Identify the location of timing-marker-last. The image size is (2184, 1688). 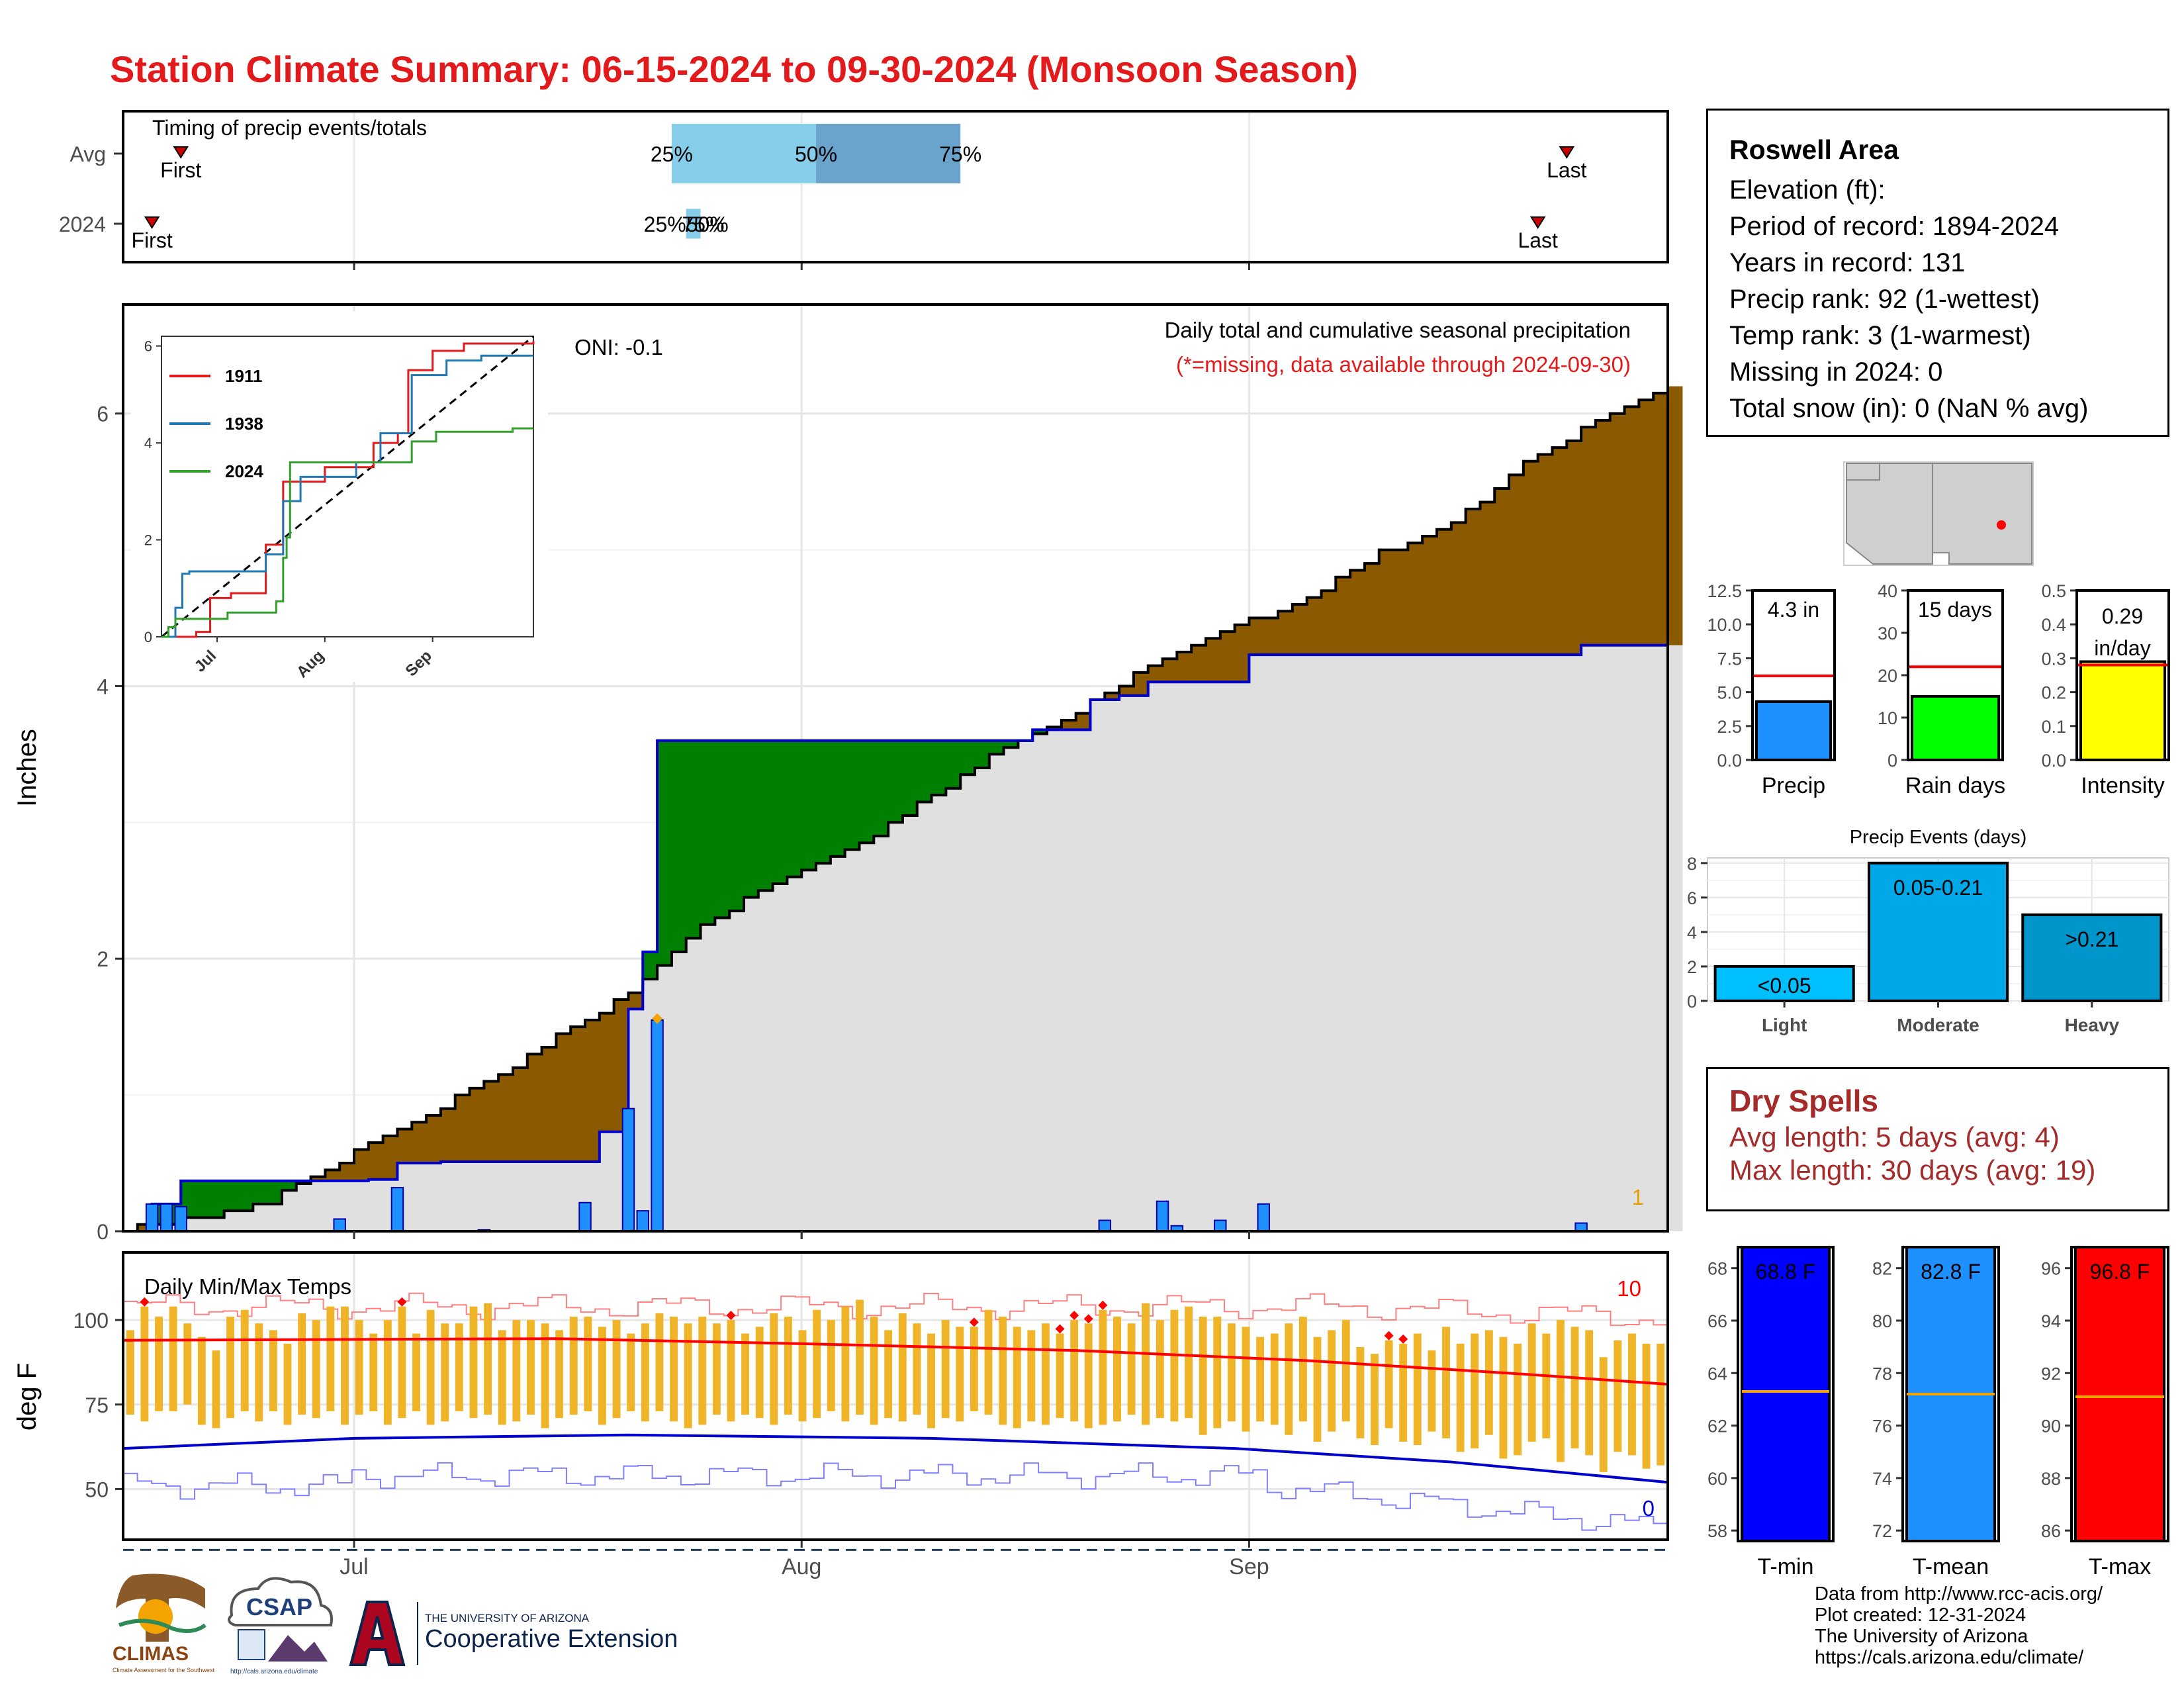
(1567, 152).